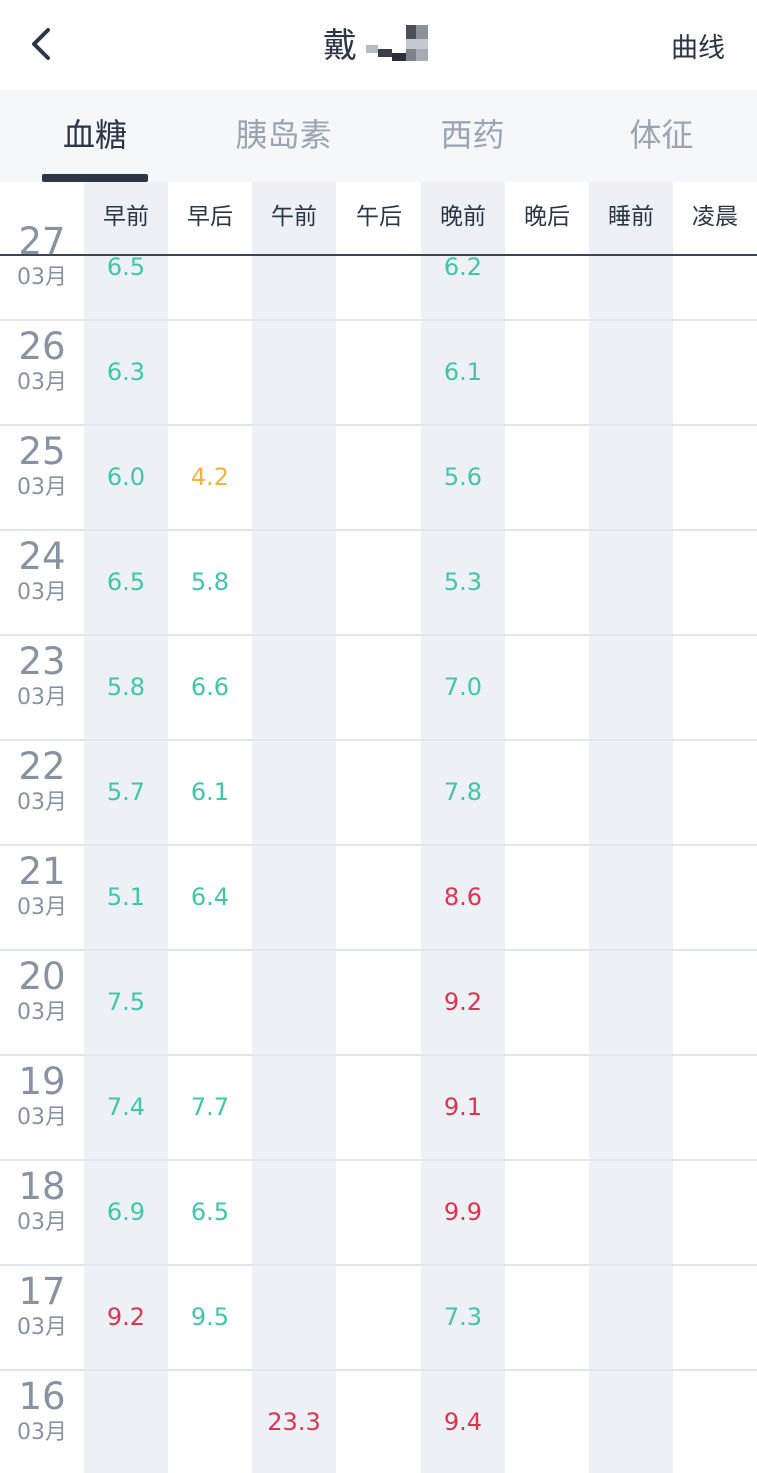 Image resolution: width=757 pixels, height=1473 pixels. What do you see at coordinates (126, 217) in the screenshot?
I see `column-header: 早前` at bounding box center [126, 217].